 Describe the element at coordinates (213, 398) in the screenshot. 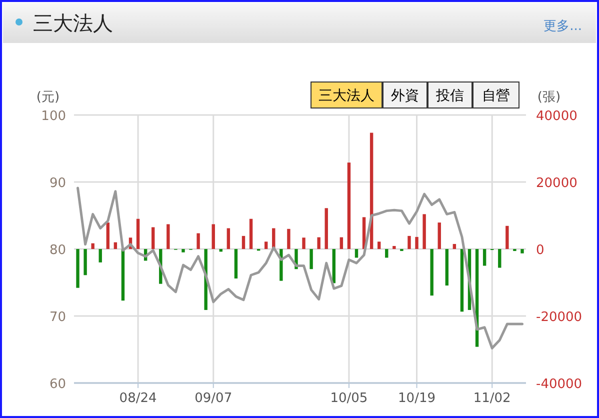

I see `x-tick-label: 09/07` at that location.